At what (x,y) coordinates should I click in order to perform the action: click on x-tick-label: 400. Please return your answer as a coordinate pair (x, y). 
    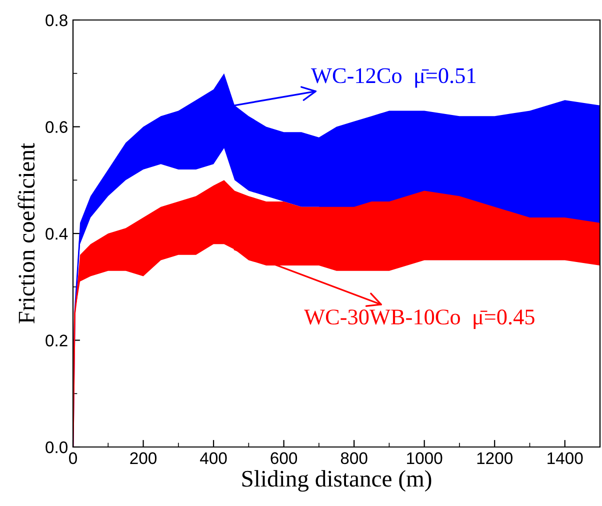
    Looking at the image, I should click on (213, 458).